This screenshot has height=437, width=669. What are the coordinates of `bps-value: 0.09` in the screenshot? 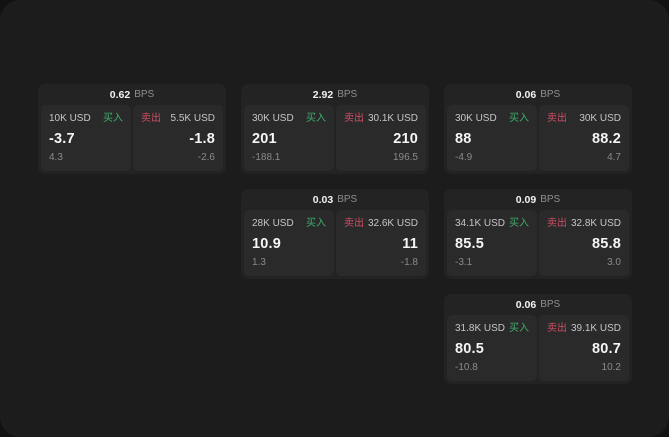 It's located at (526, 199).